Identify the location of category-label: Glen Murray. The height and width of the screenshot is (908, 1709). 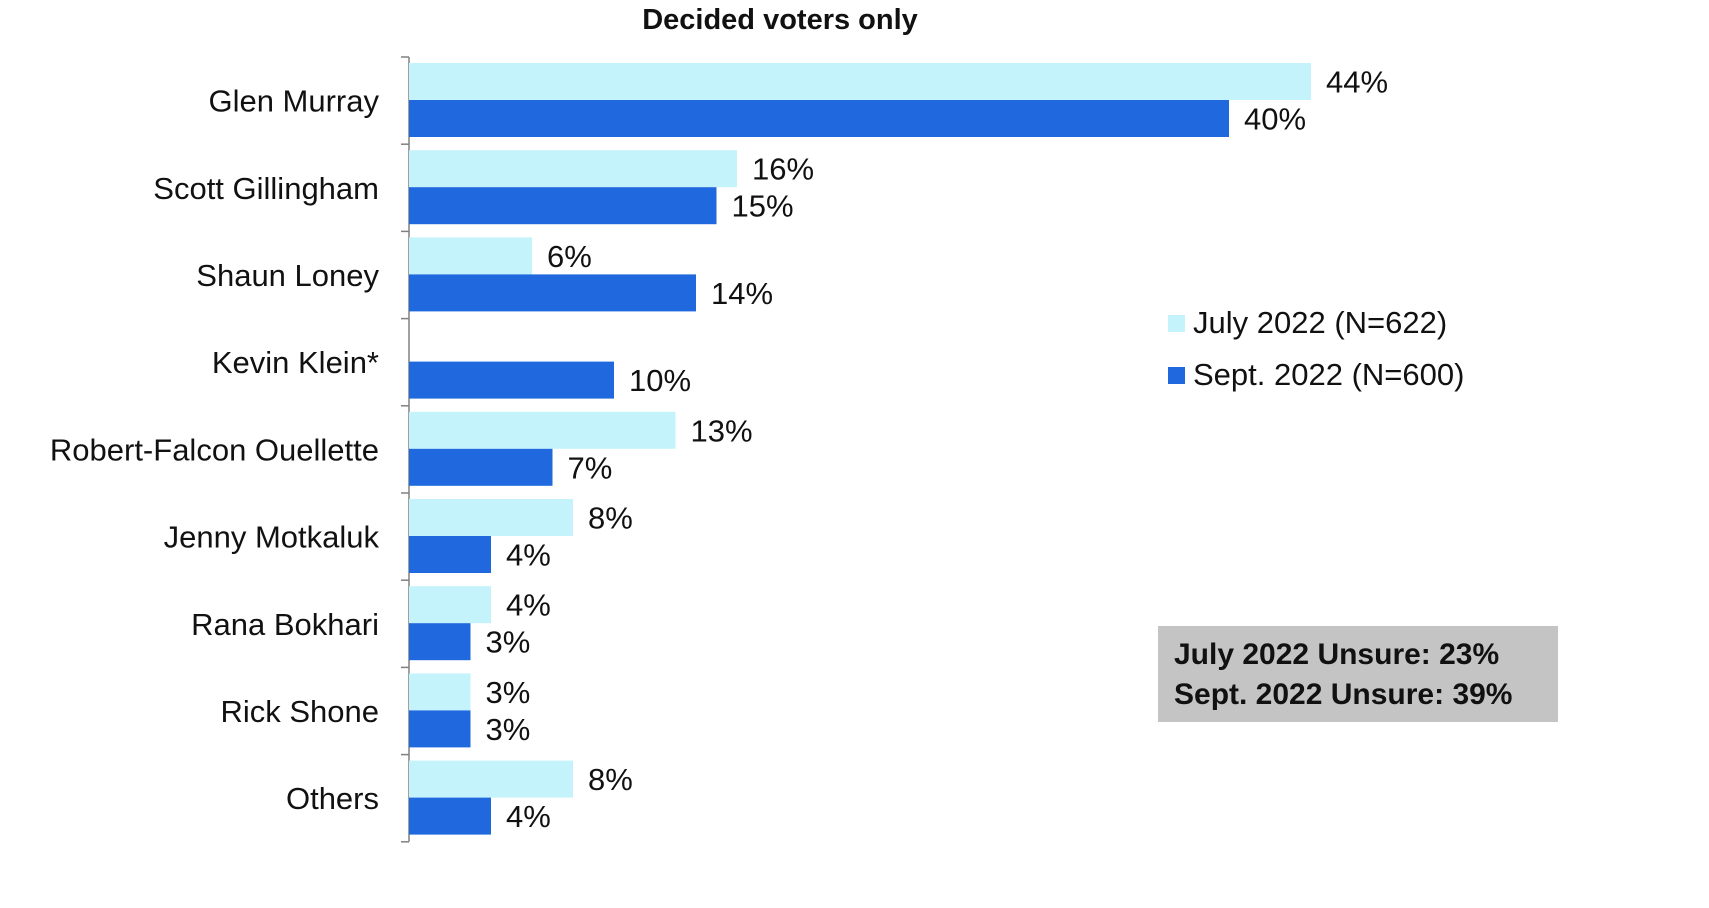
(293, 101).